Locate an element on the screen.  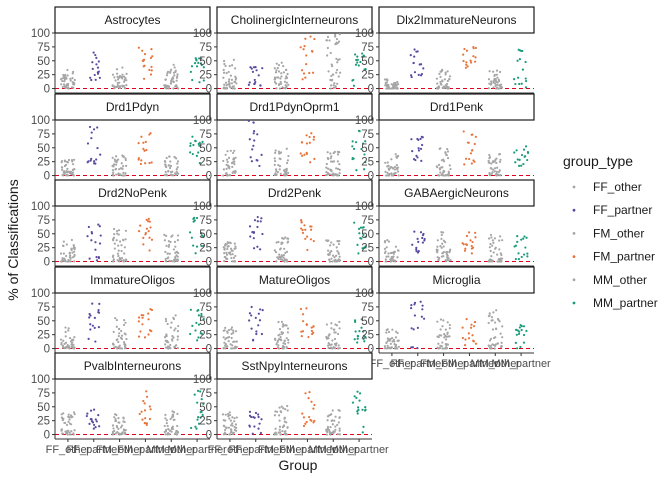
facet-title: Dlx2ImmatureNeurons is located at coordinates (456, 20).